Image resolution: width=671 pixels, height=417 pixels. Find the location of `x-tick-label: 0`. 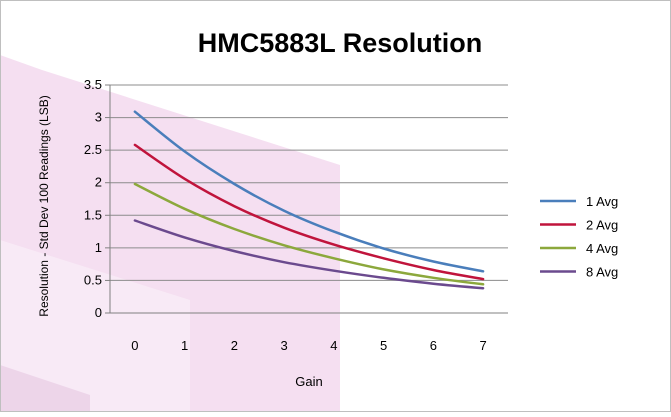

x-tick-label: 0 is located at coordinates (134, 345).